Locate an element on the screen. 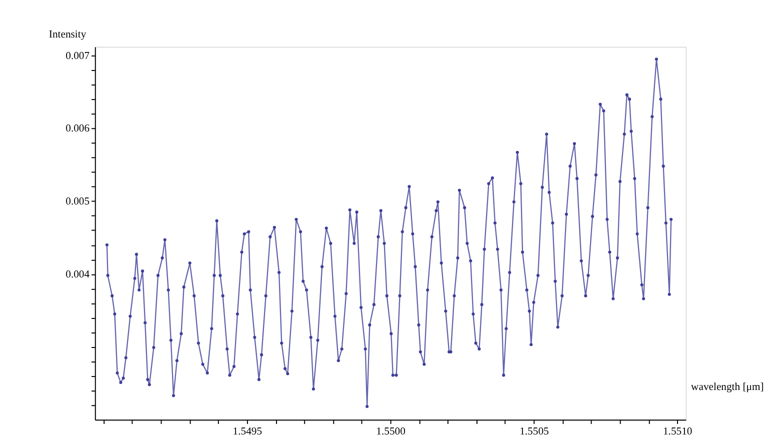 The height and width of the screenshot is (439, 769). x-axis-title: wavelength [μm] is located at coordinates (727, 388).